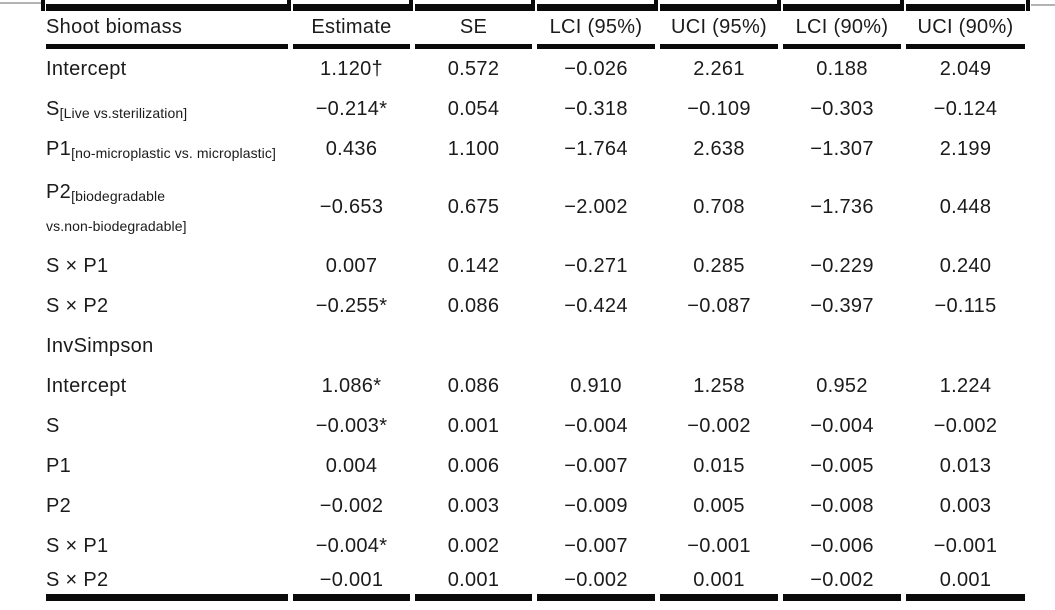 The width and height of the screenshot is (1055, 610). Describe the element at coordinates (842, 545) in the screenshot. I see `cell-lci90: −0.006` at that location.